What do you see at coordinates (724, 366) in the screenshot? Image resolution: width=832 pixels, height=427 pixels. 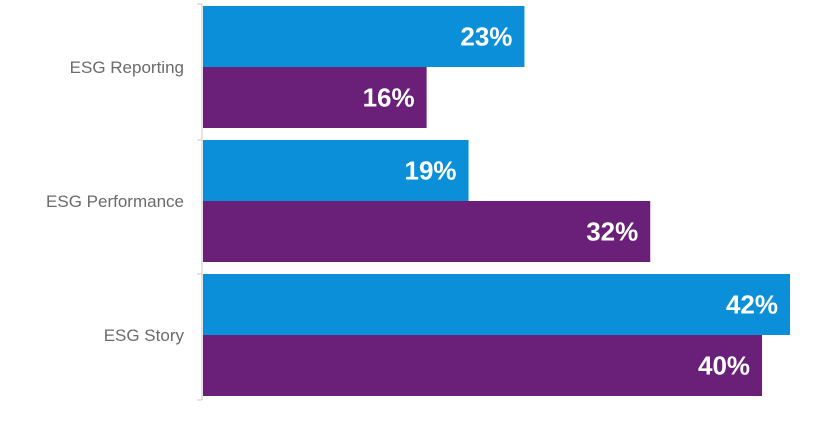 I see `data-label: 40%` at bounding box center [724, 366].